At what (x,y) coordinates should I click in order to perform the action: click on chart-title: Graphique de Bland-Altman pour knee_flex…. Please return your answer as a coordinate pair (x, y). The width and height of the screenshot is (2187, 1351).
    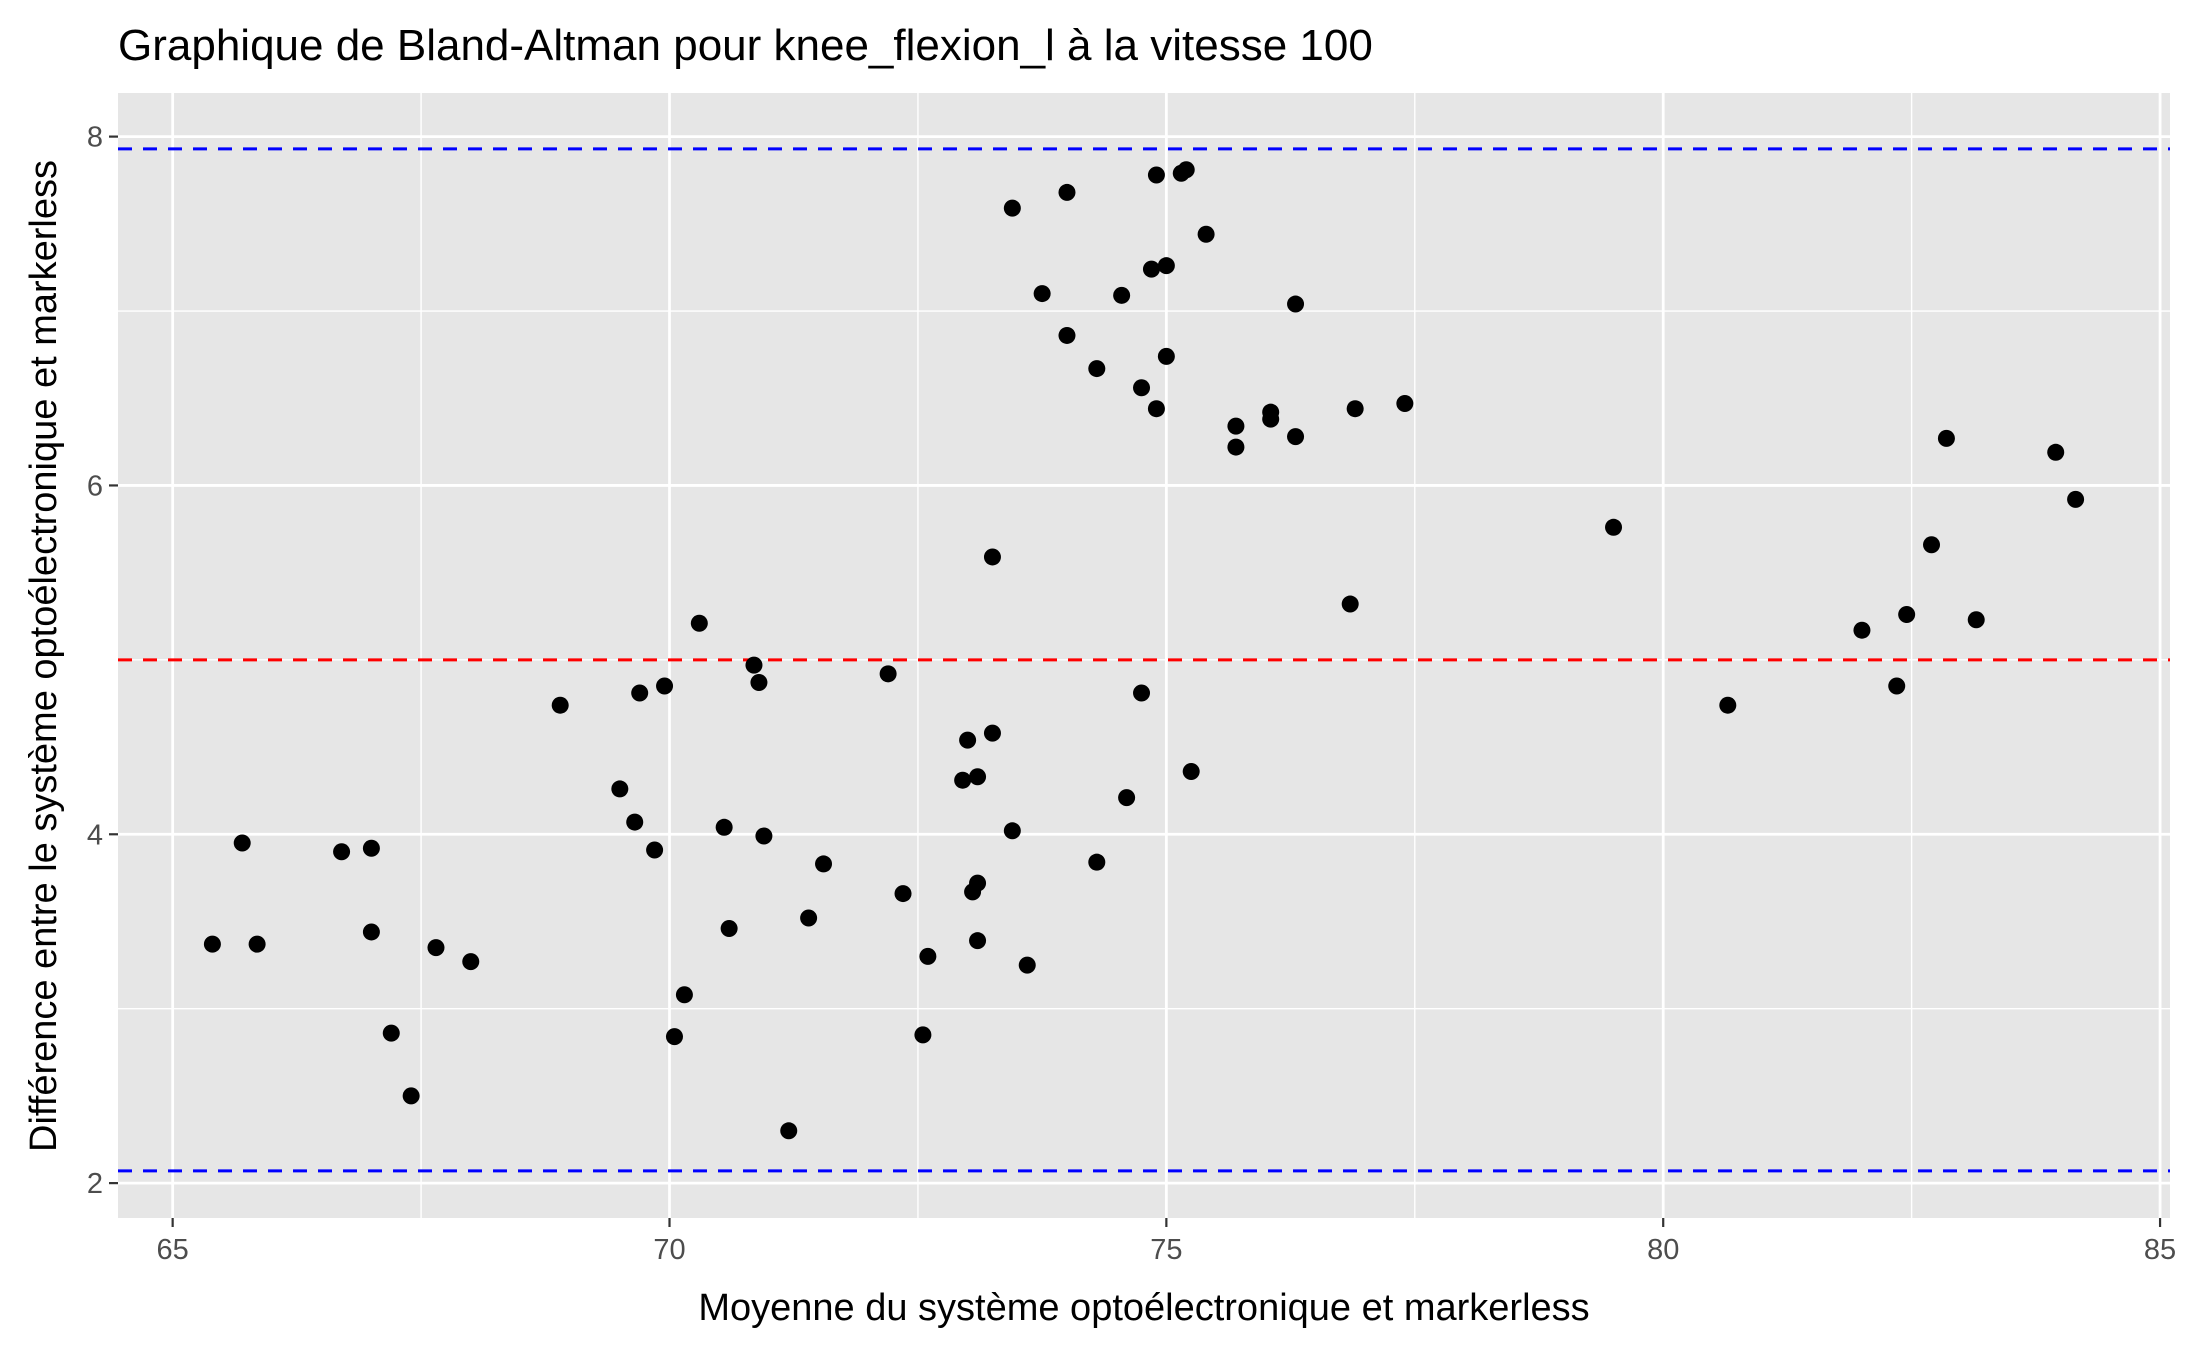
    Looking at the image, I should click on (745, 45).